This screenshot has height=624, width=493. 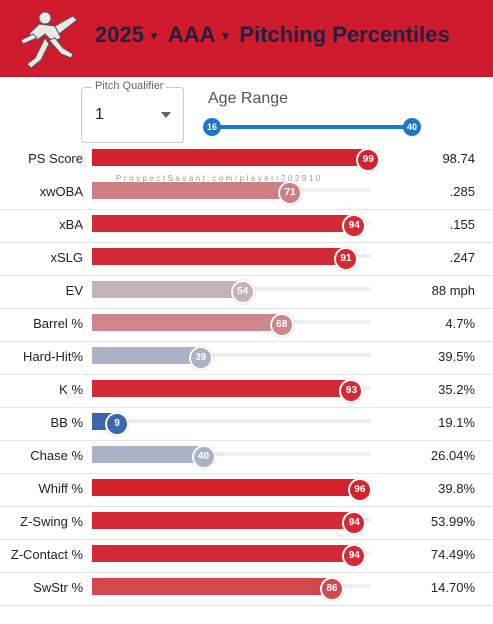 What do you see at coordinates (359, 490) in the screenshot?
I see `percentile-badge: 96` at bounding box center [359, 490].